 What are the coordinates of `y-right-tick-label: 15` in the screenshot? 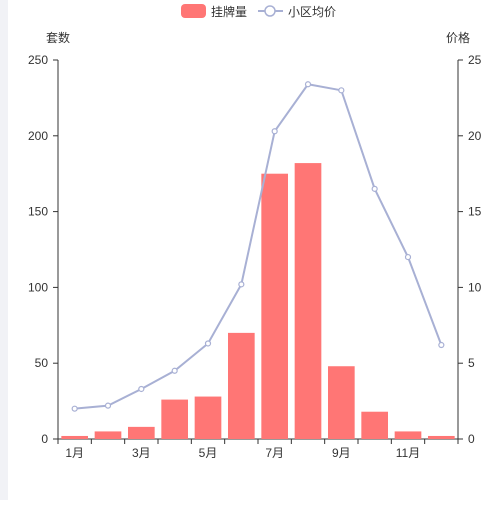 It's located at (475, 212).